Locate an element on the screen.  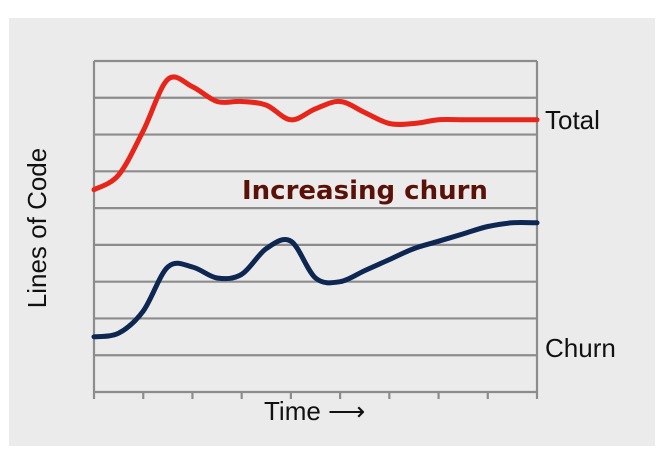
x-axis-label: Time ⟶ is located at coordinates (314, 411).